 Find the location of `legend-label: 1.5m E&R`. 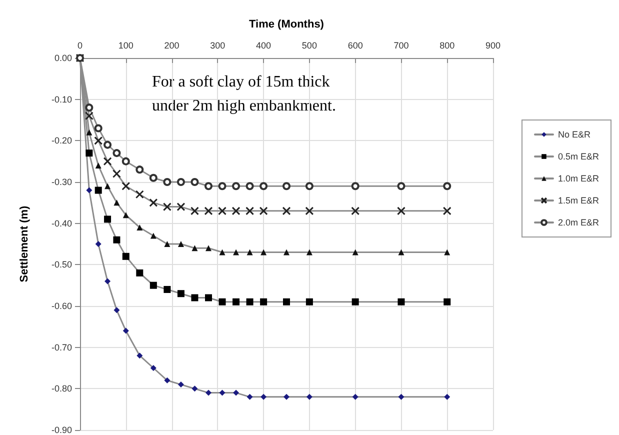

legend-label: 1.5m E&R is located at coordinates (579, 201).